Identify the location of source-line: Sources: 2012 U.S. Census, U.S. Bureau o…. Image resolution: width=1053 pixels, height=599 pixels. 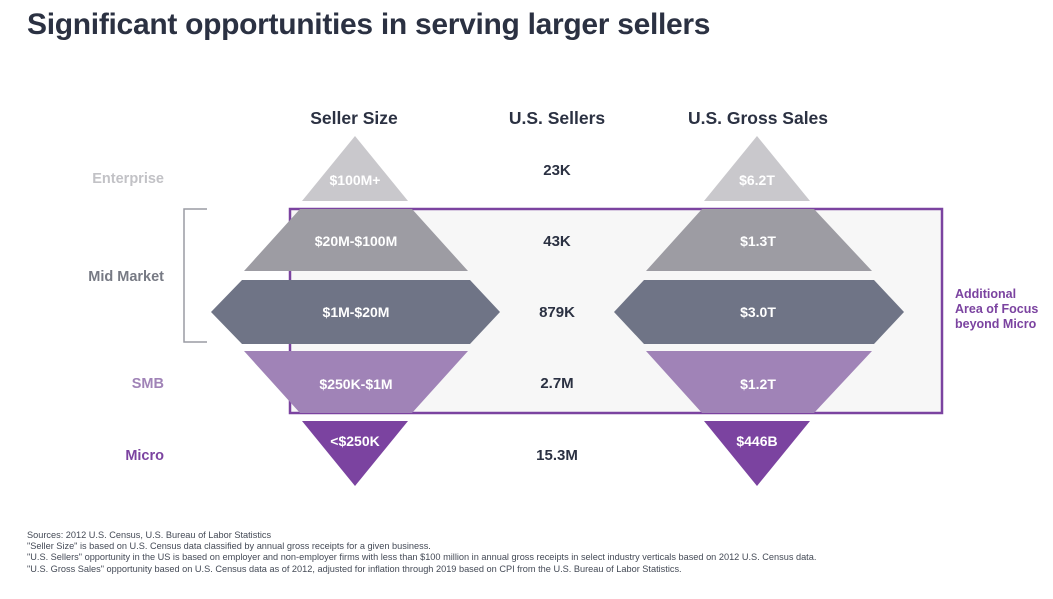
(149, 535).